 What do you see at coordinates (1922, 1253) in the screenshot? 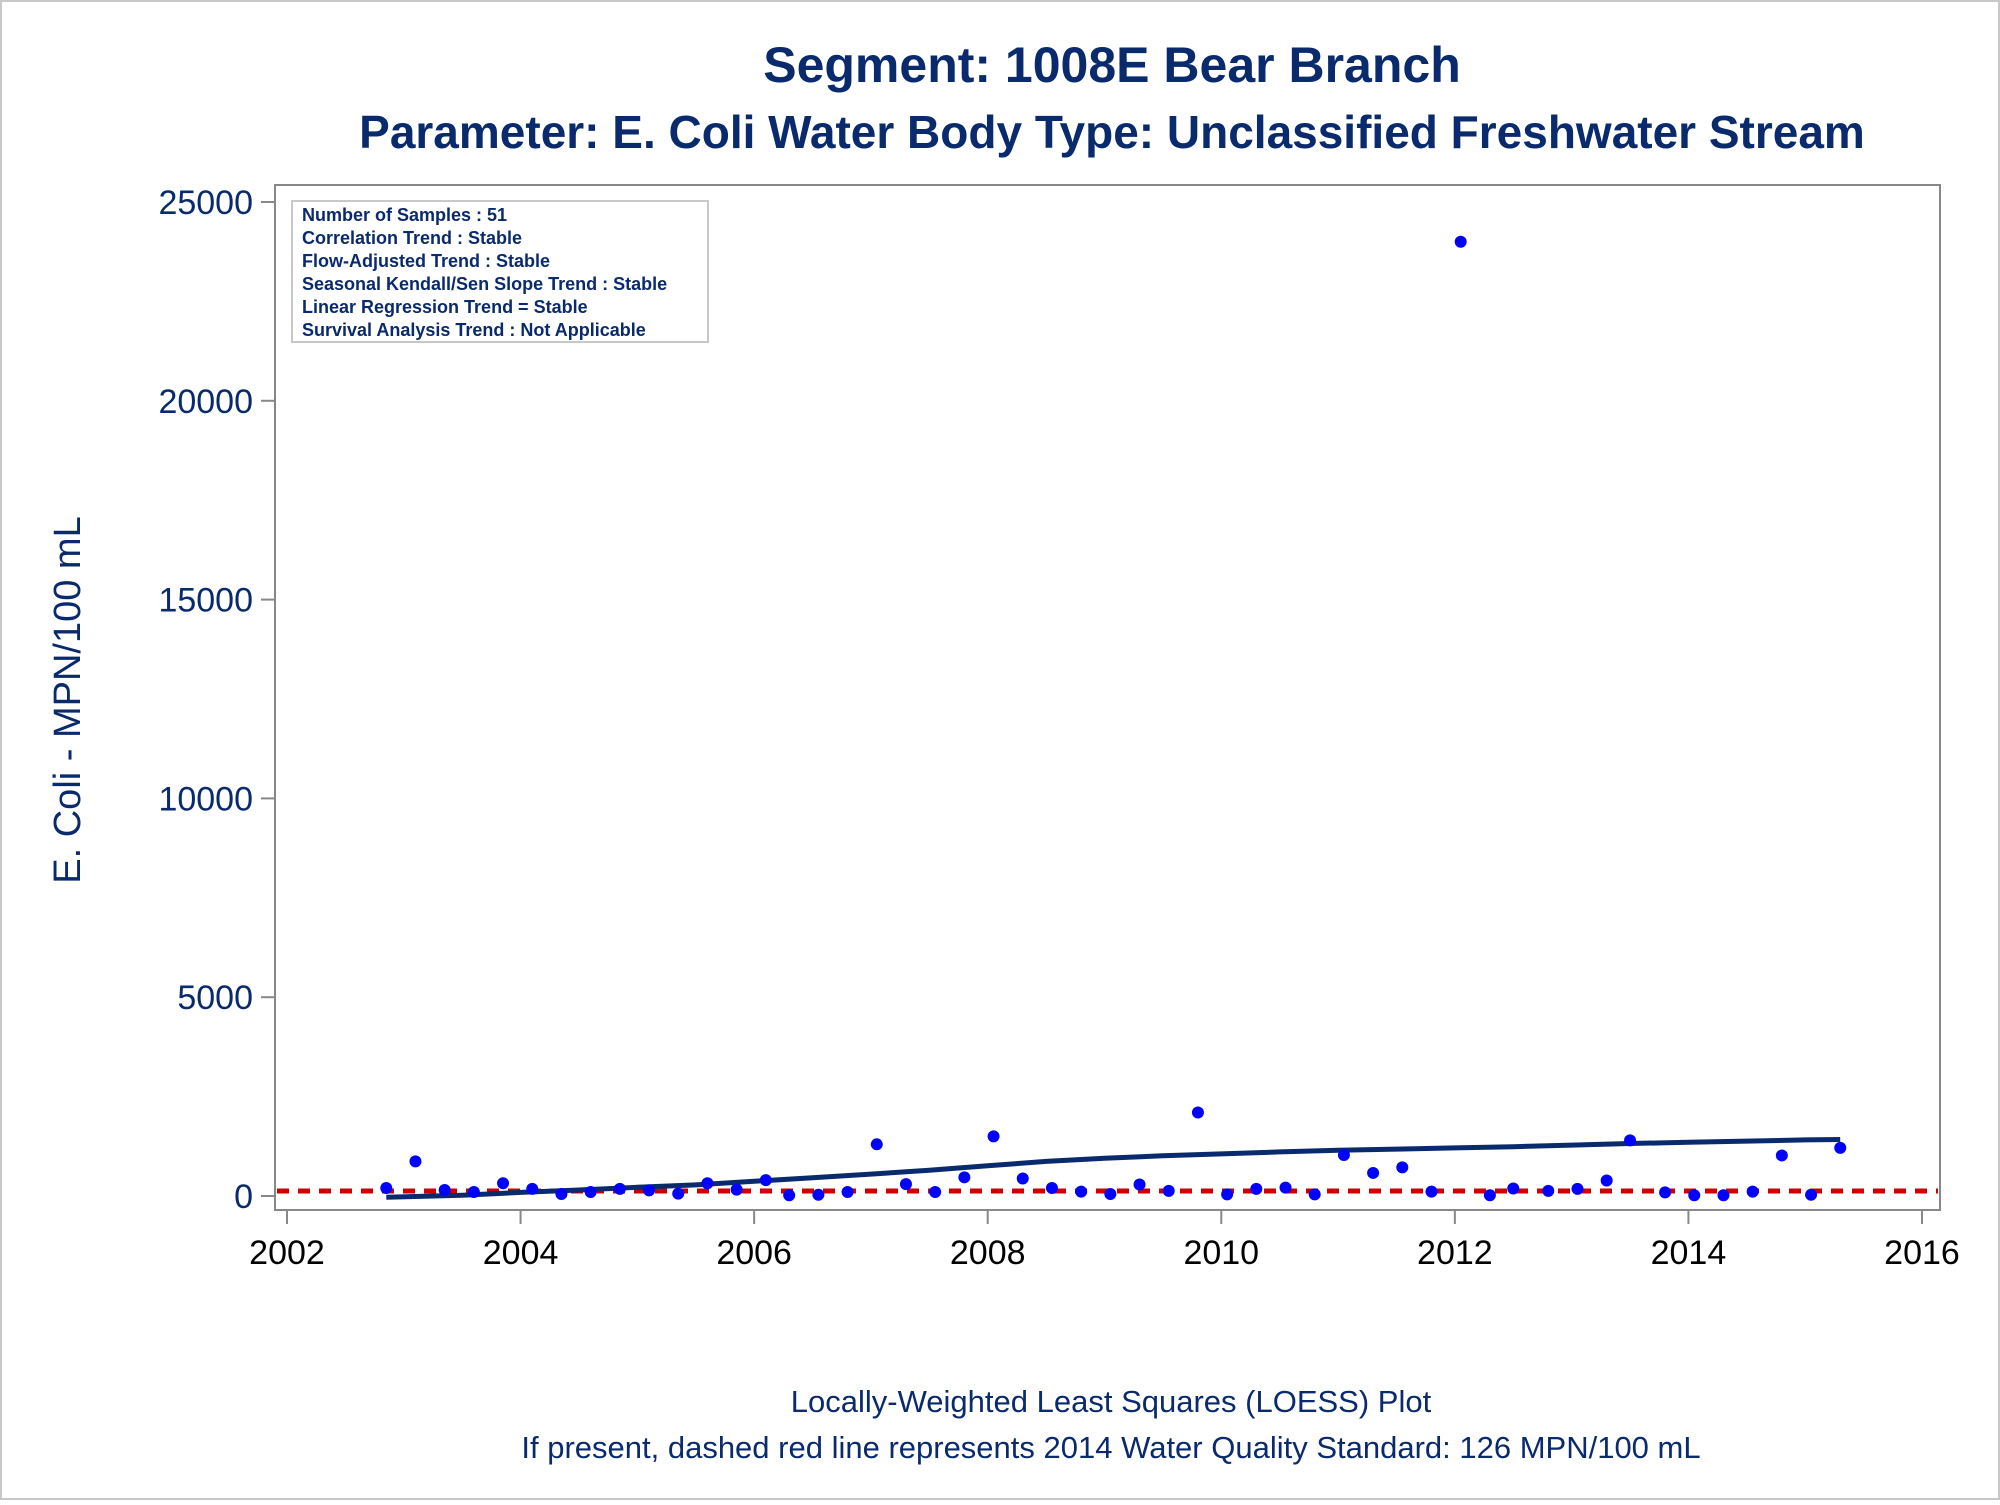
I see `x-tick-label: 2016` at bounding box center [1922, 1253].